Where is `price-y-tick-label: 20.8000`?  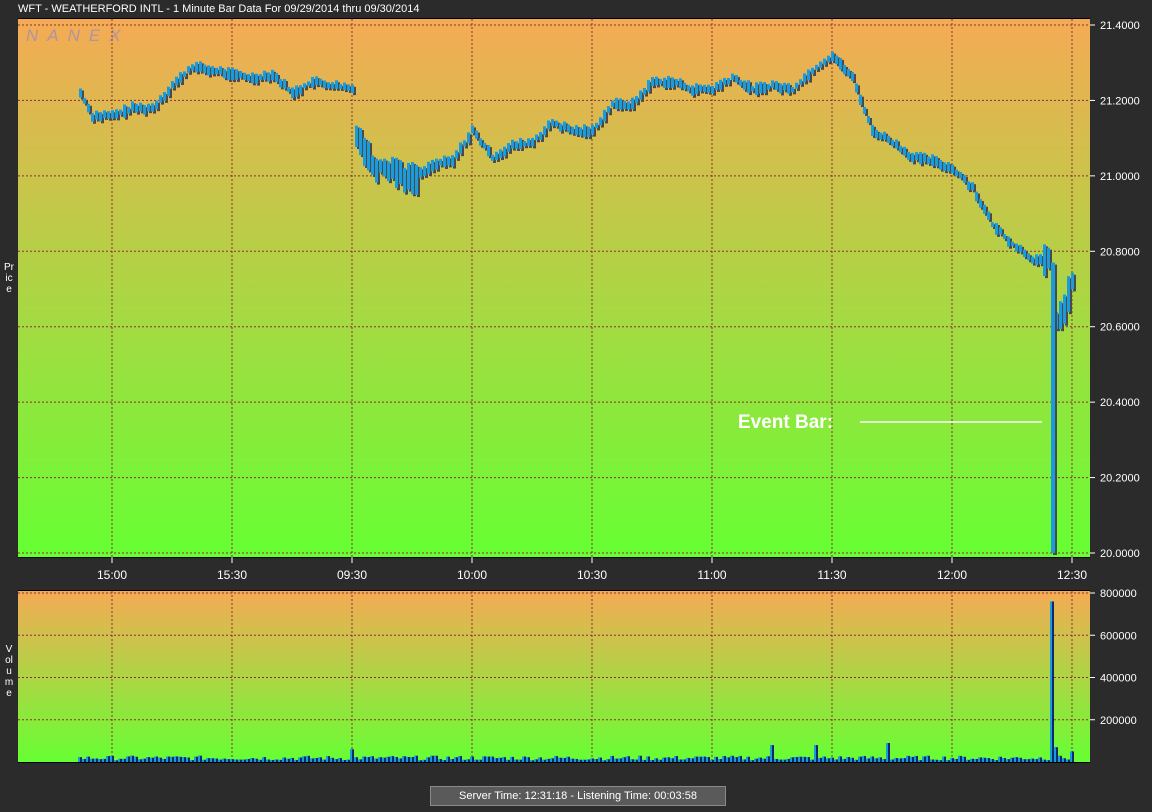
price-y-tick-label: 20.8000 is located at coordinates (1120, 252).